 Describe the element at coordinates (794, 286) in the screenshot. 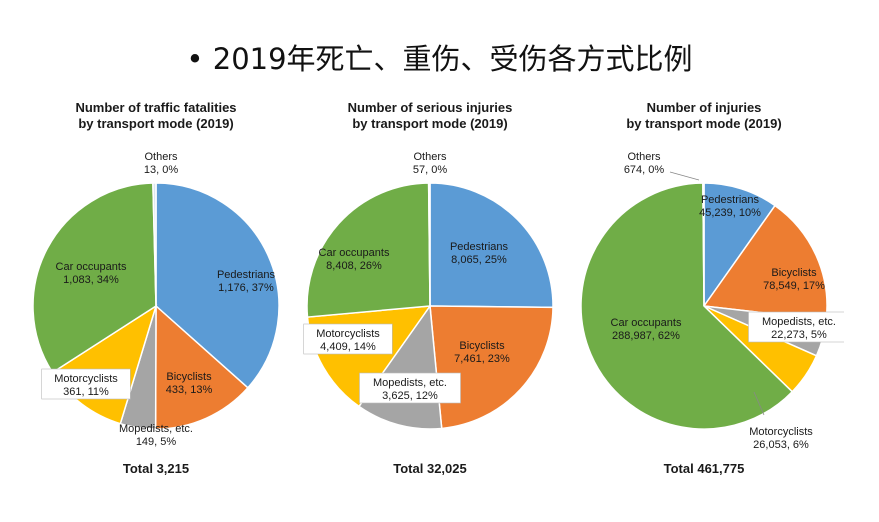

I see `slice-value: 78,549, 17%` at that location.